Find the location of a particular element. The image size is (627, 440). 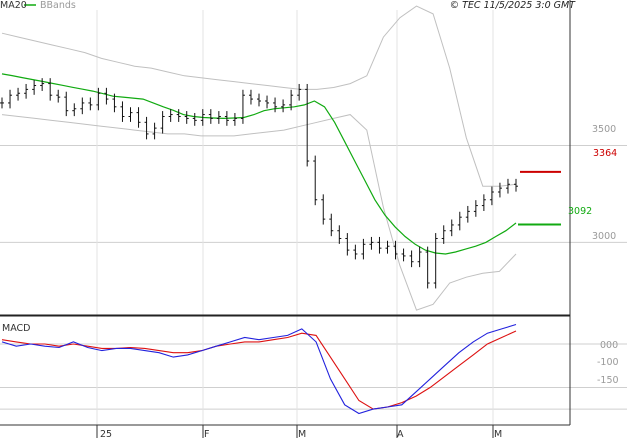

macd-signal-line is located at coordinates (259, 370).